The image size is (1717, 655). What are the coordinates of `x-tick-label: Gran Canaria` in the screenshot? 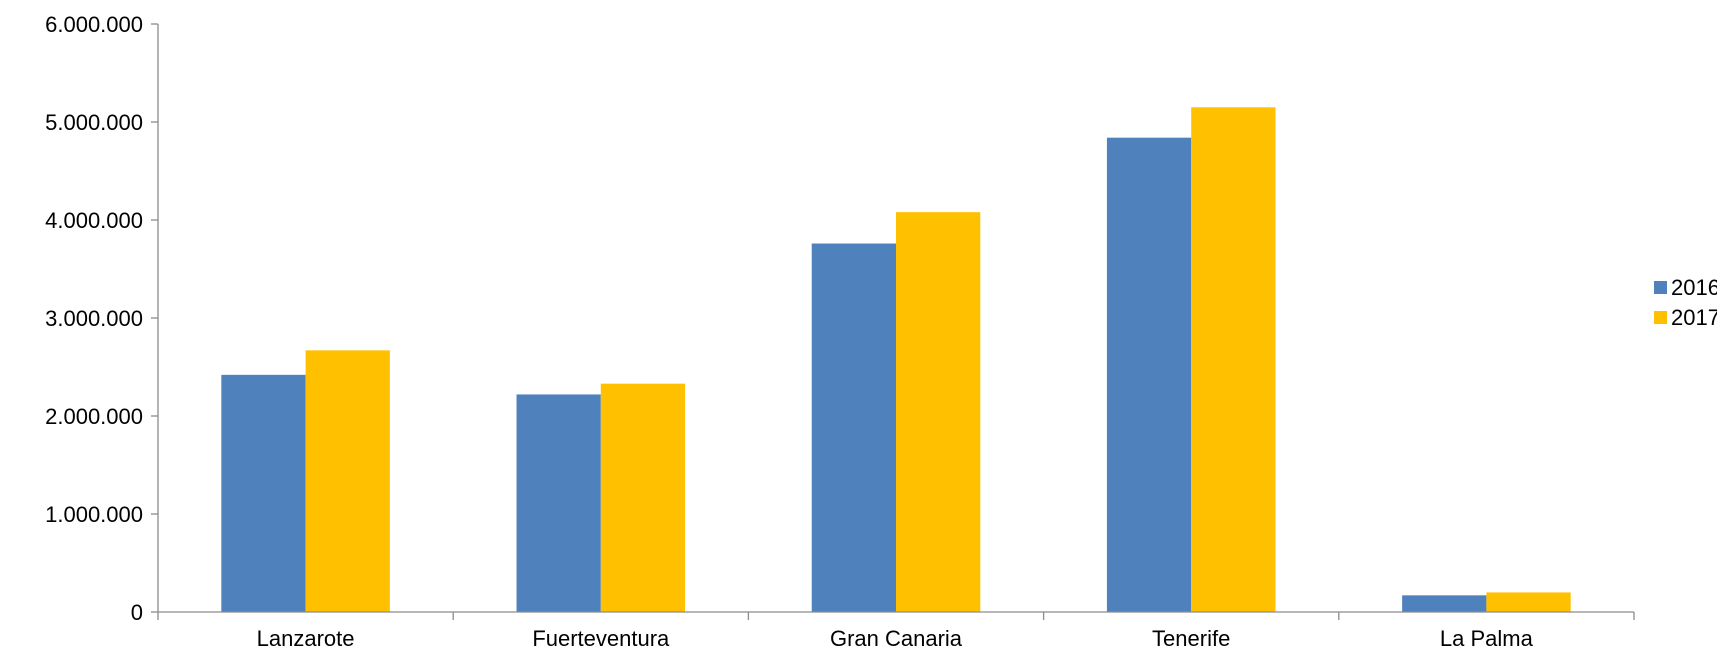 It's located at (896, 638).